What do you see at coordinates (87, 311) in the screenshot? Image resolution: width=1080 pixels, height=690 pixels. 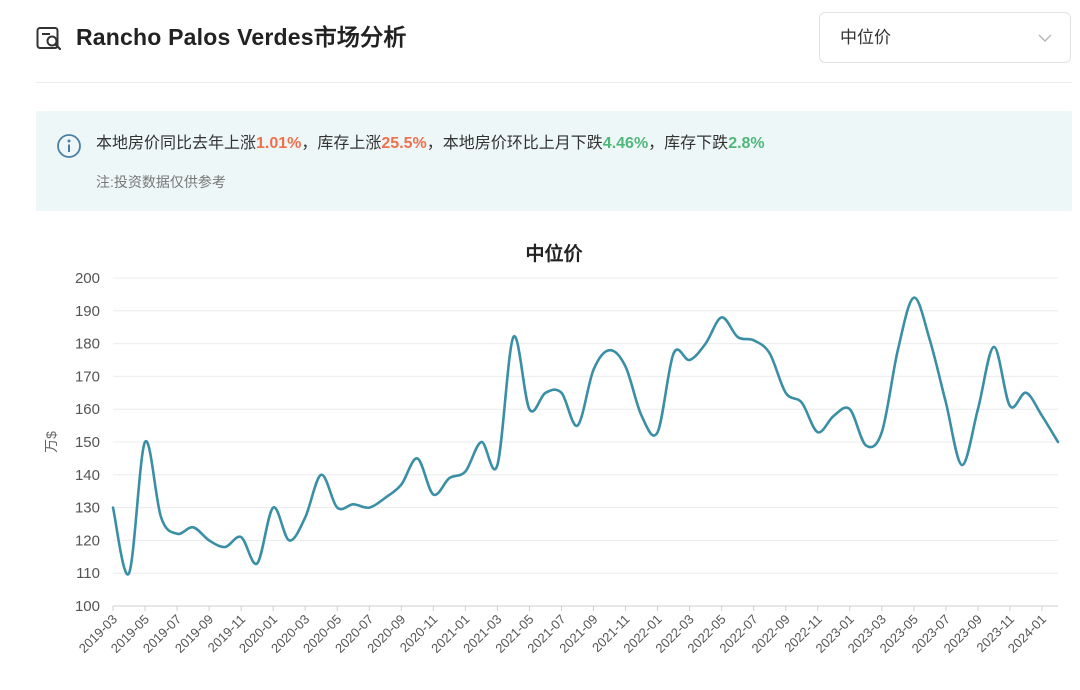 I see `y-tick-label: 190` at bounding box center [87, 311].